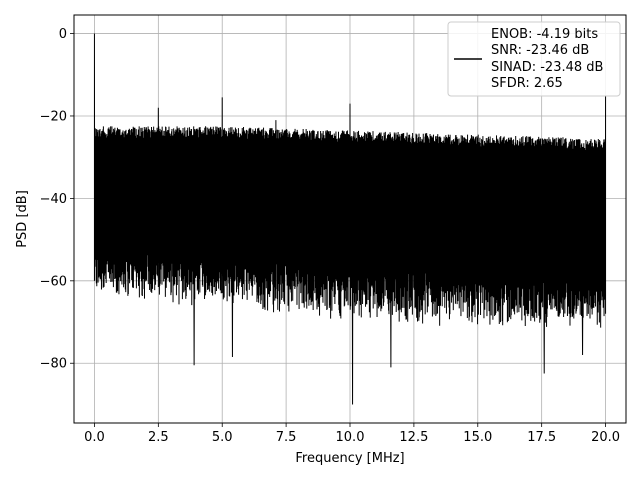 This screenshot has width=640, height=480. I want to click on legend-box, so click(534, 59).